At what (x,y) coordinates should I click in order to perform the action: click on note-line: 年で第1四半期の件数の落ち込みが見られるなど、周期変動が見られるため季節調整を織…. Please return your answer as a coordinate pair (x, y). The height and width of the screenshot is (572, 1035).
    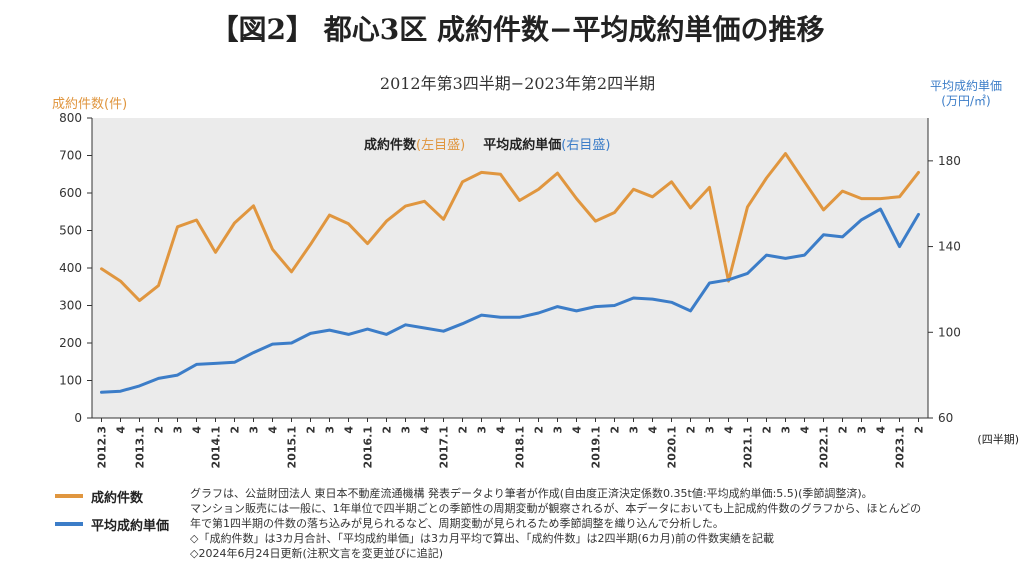
    Looking at the image, I should click on (457, 523).